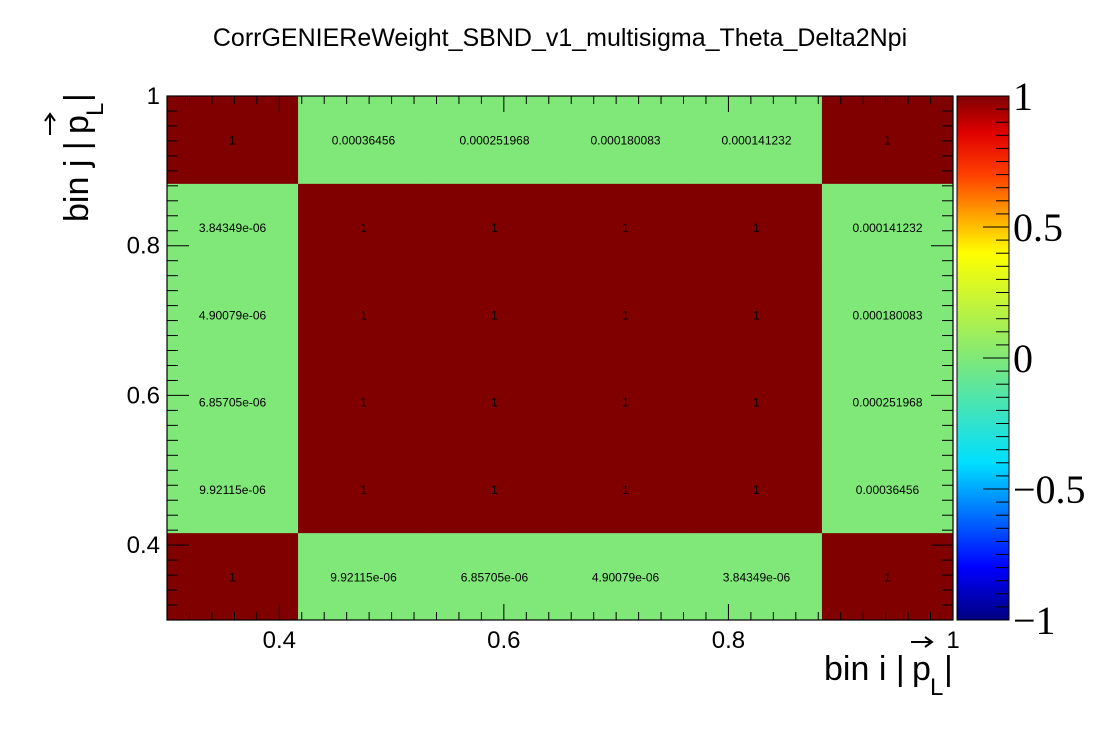  What do you see at coordinates (1034, 620) in the screenshot?
I see `z-tick-label: −1` at bounding box center [1034, 620].